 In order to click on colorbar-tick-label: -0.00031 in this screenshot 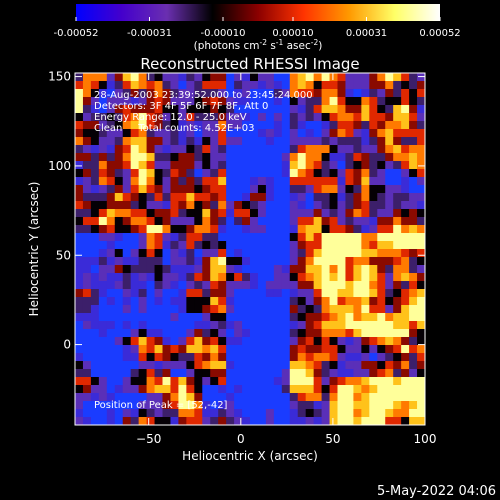, I will do `click(149, 33)`.